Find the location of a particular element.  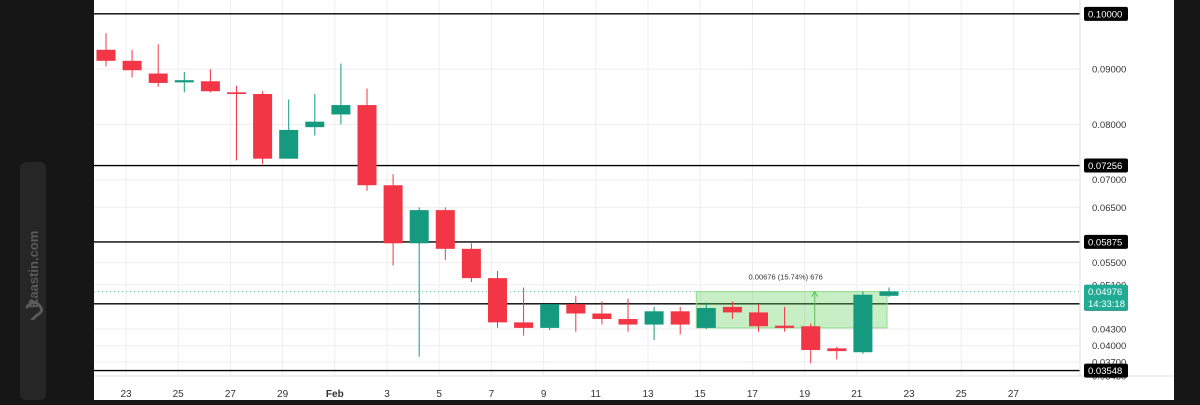

x-tick-label: 15 is located at coordinates (701, 394).